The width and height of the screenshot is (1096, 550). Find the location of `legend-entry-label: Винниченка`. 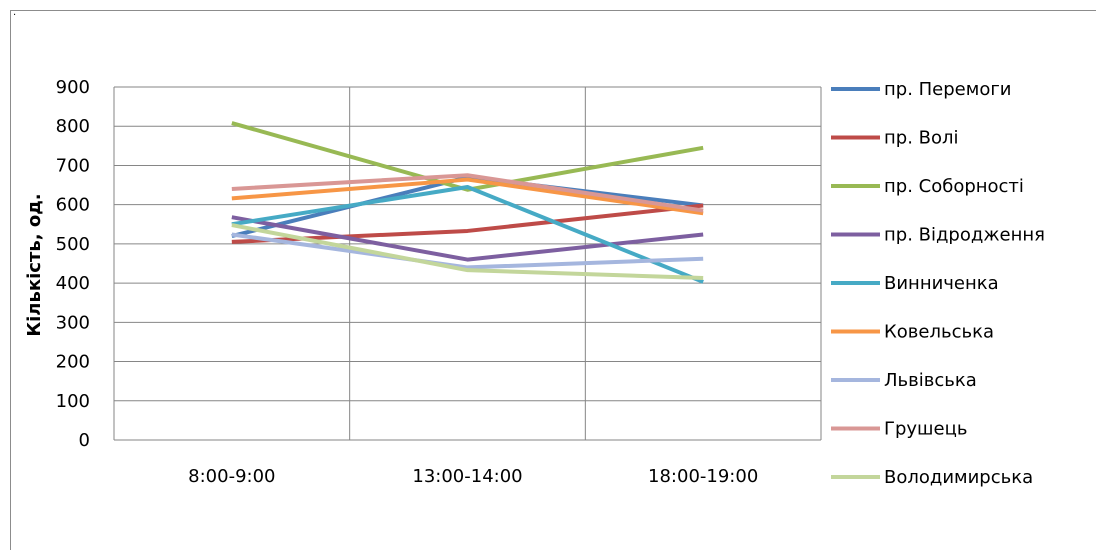

legend-entry-label: Винниченка is located at coordinates (941, 283).